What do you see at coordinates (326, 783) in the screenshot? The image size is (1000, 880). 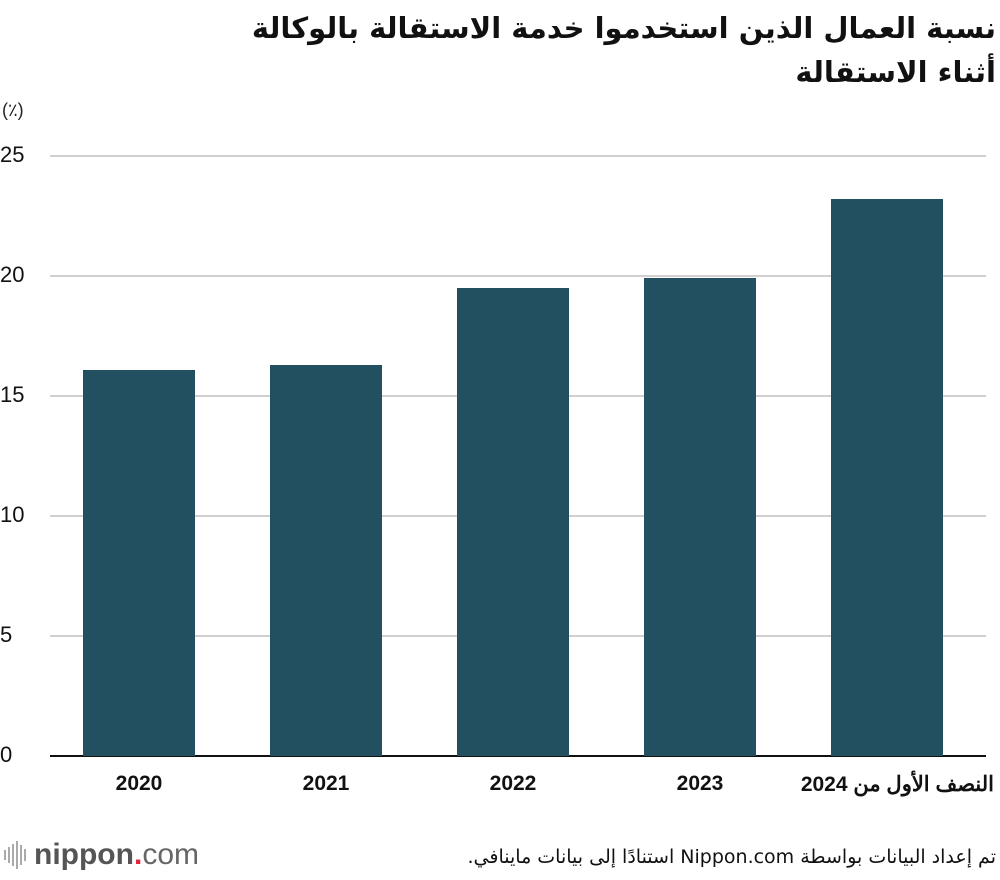 I see `x-tick-label: 2021` at bounding box center [326, 783].